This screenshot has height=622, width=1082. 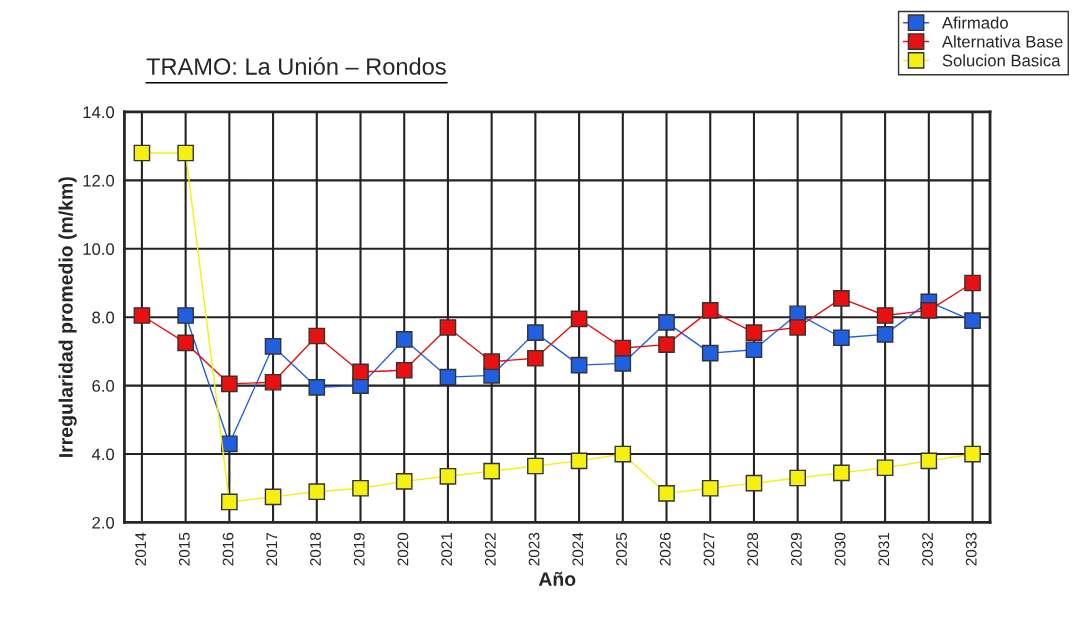 I want to click on x-tick-label: 2028, so click(x=753, y=549).